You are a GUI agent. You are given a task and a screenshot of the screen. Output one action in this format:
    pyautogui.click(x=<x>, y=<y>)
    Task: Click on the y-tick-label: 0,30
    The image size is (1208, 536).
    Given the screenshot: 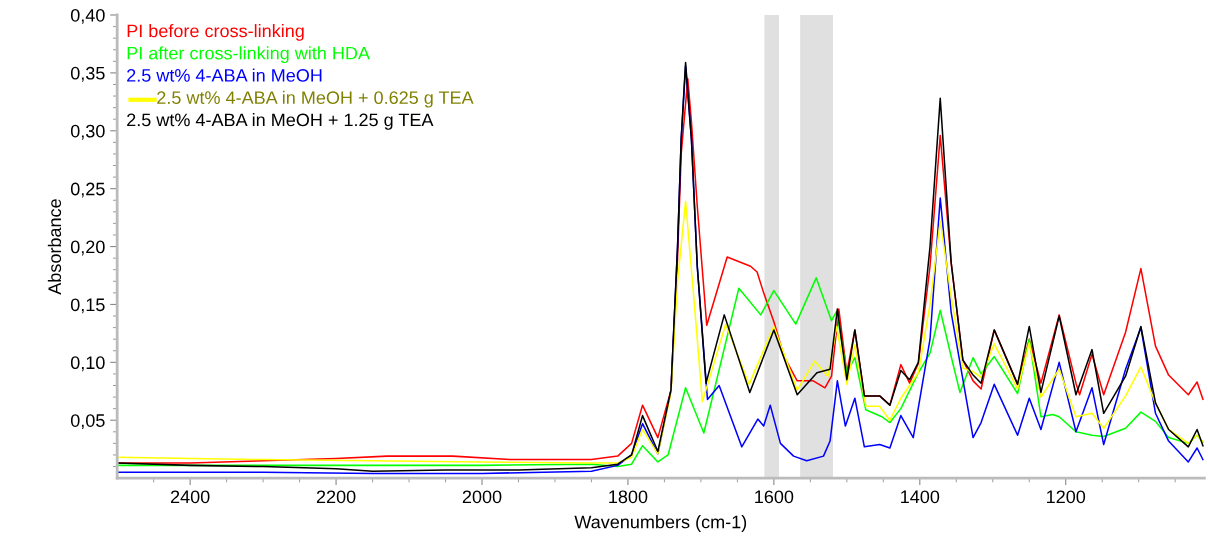 What is the action you would take?
    pyautogui.click(x=87, y=132)
    